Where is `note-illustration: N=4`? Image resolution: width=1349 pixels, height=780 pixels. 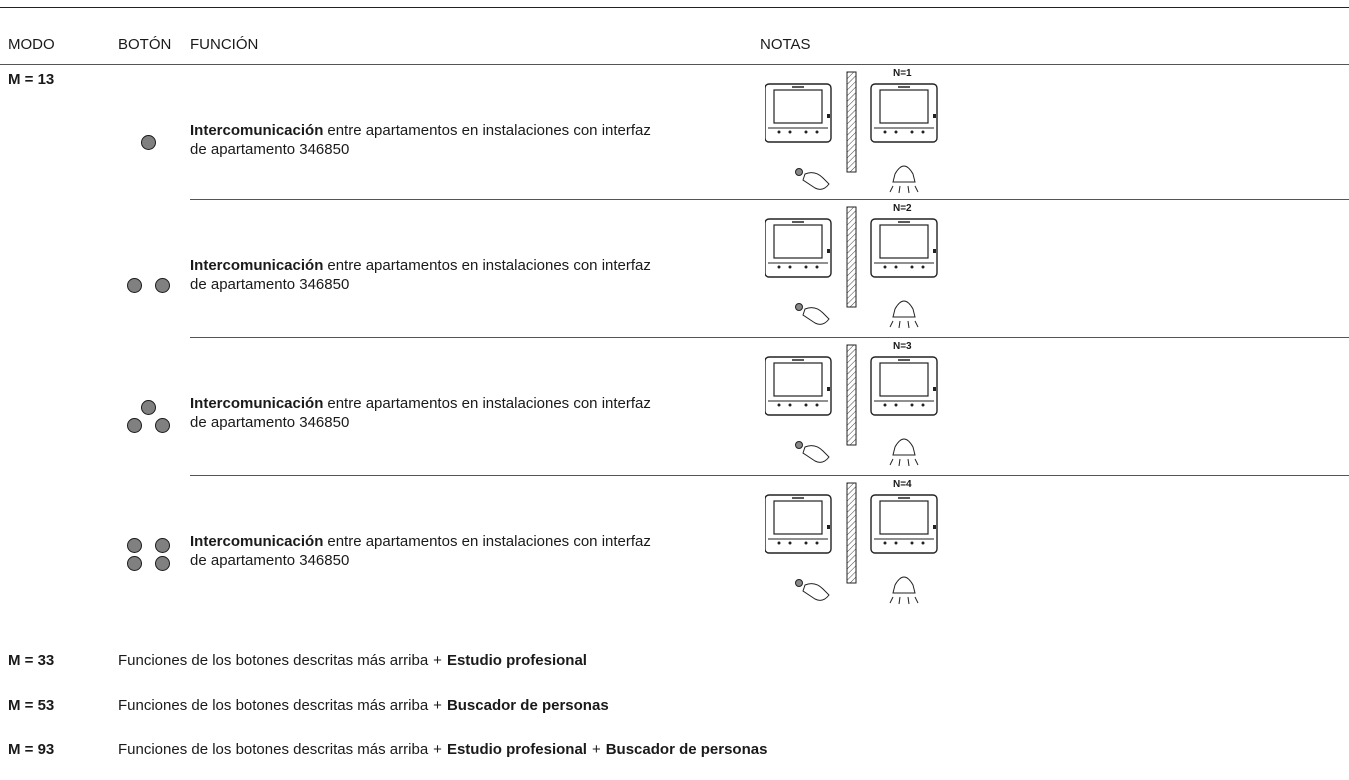
note-illustration: N=4 is located at coordinates (859, 545).